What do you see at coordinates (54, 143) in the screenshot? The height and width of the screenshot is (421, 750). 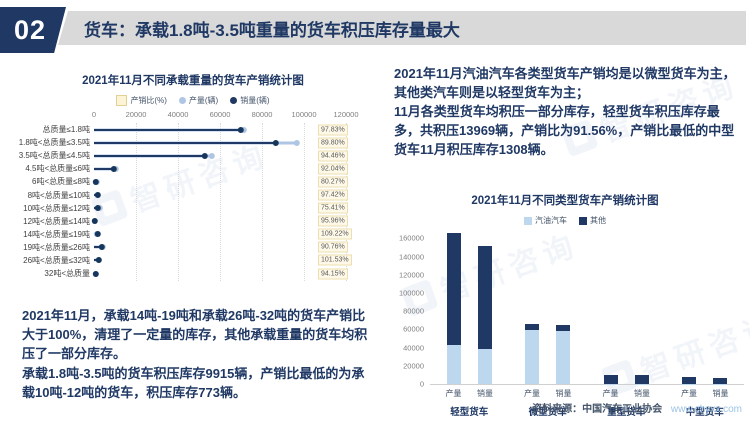 I see `category-label: 1.8吨<总质量≤3.5吨` at bounding box center [54, 143].